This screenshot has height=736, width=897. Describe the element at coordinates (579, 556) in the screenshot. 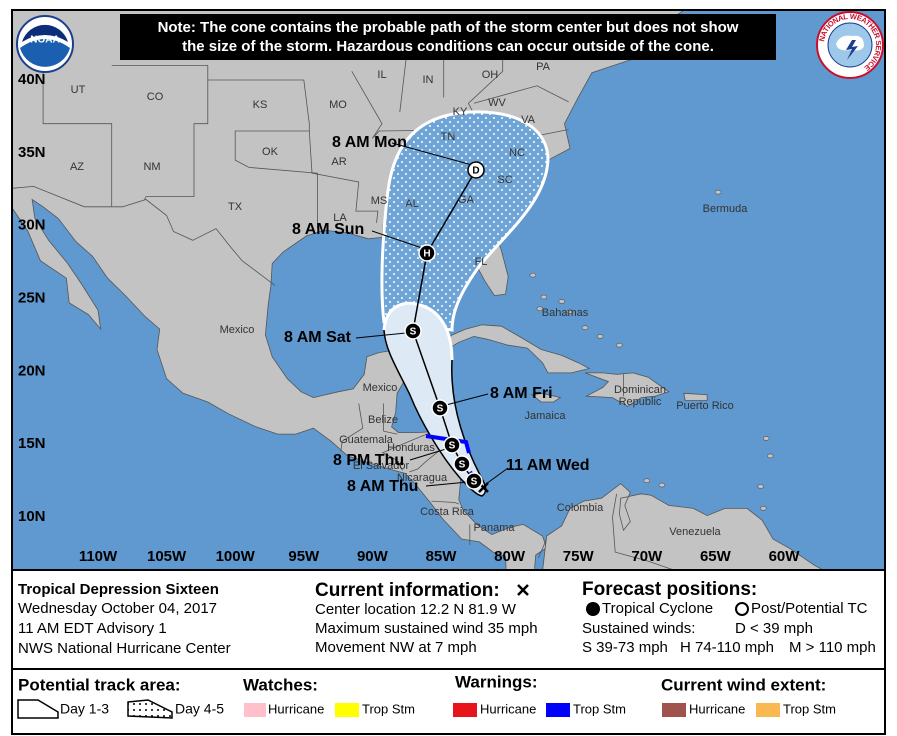

I see `lon-label: 75W` at that location.